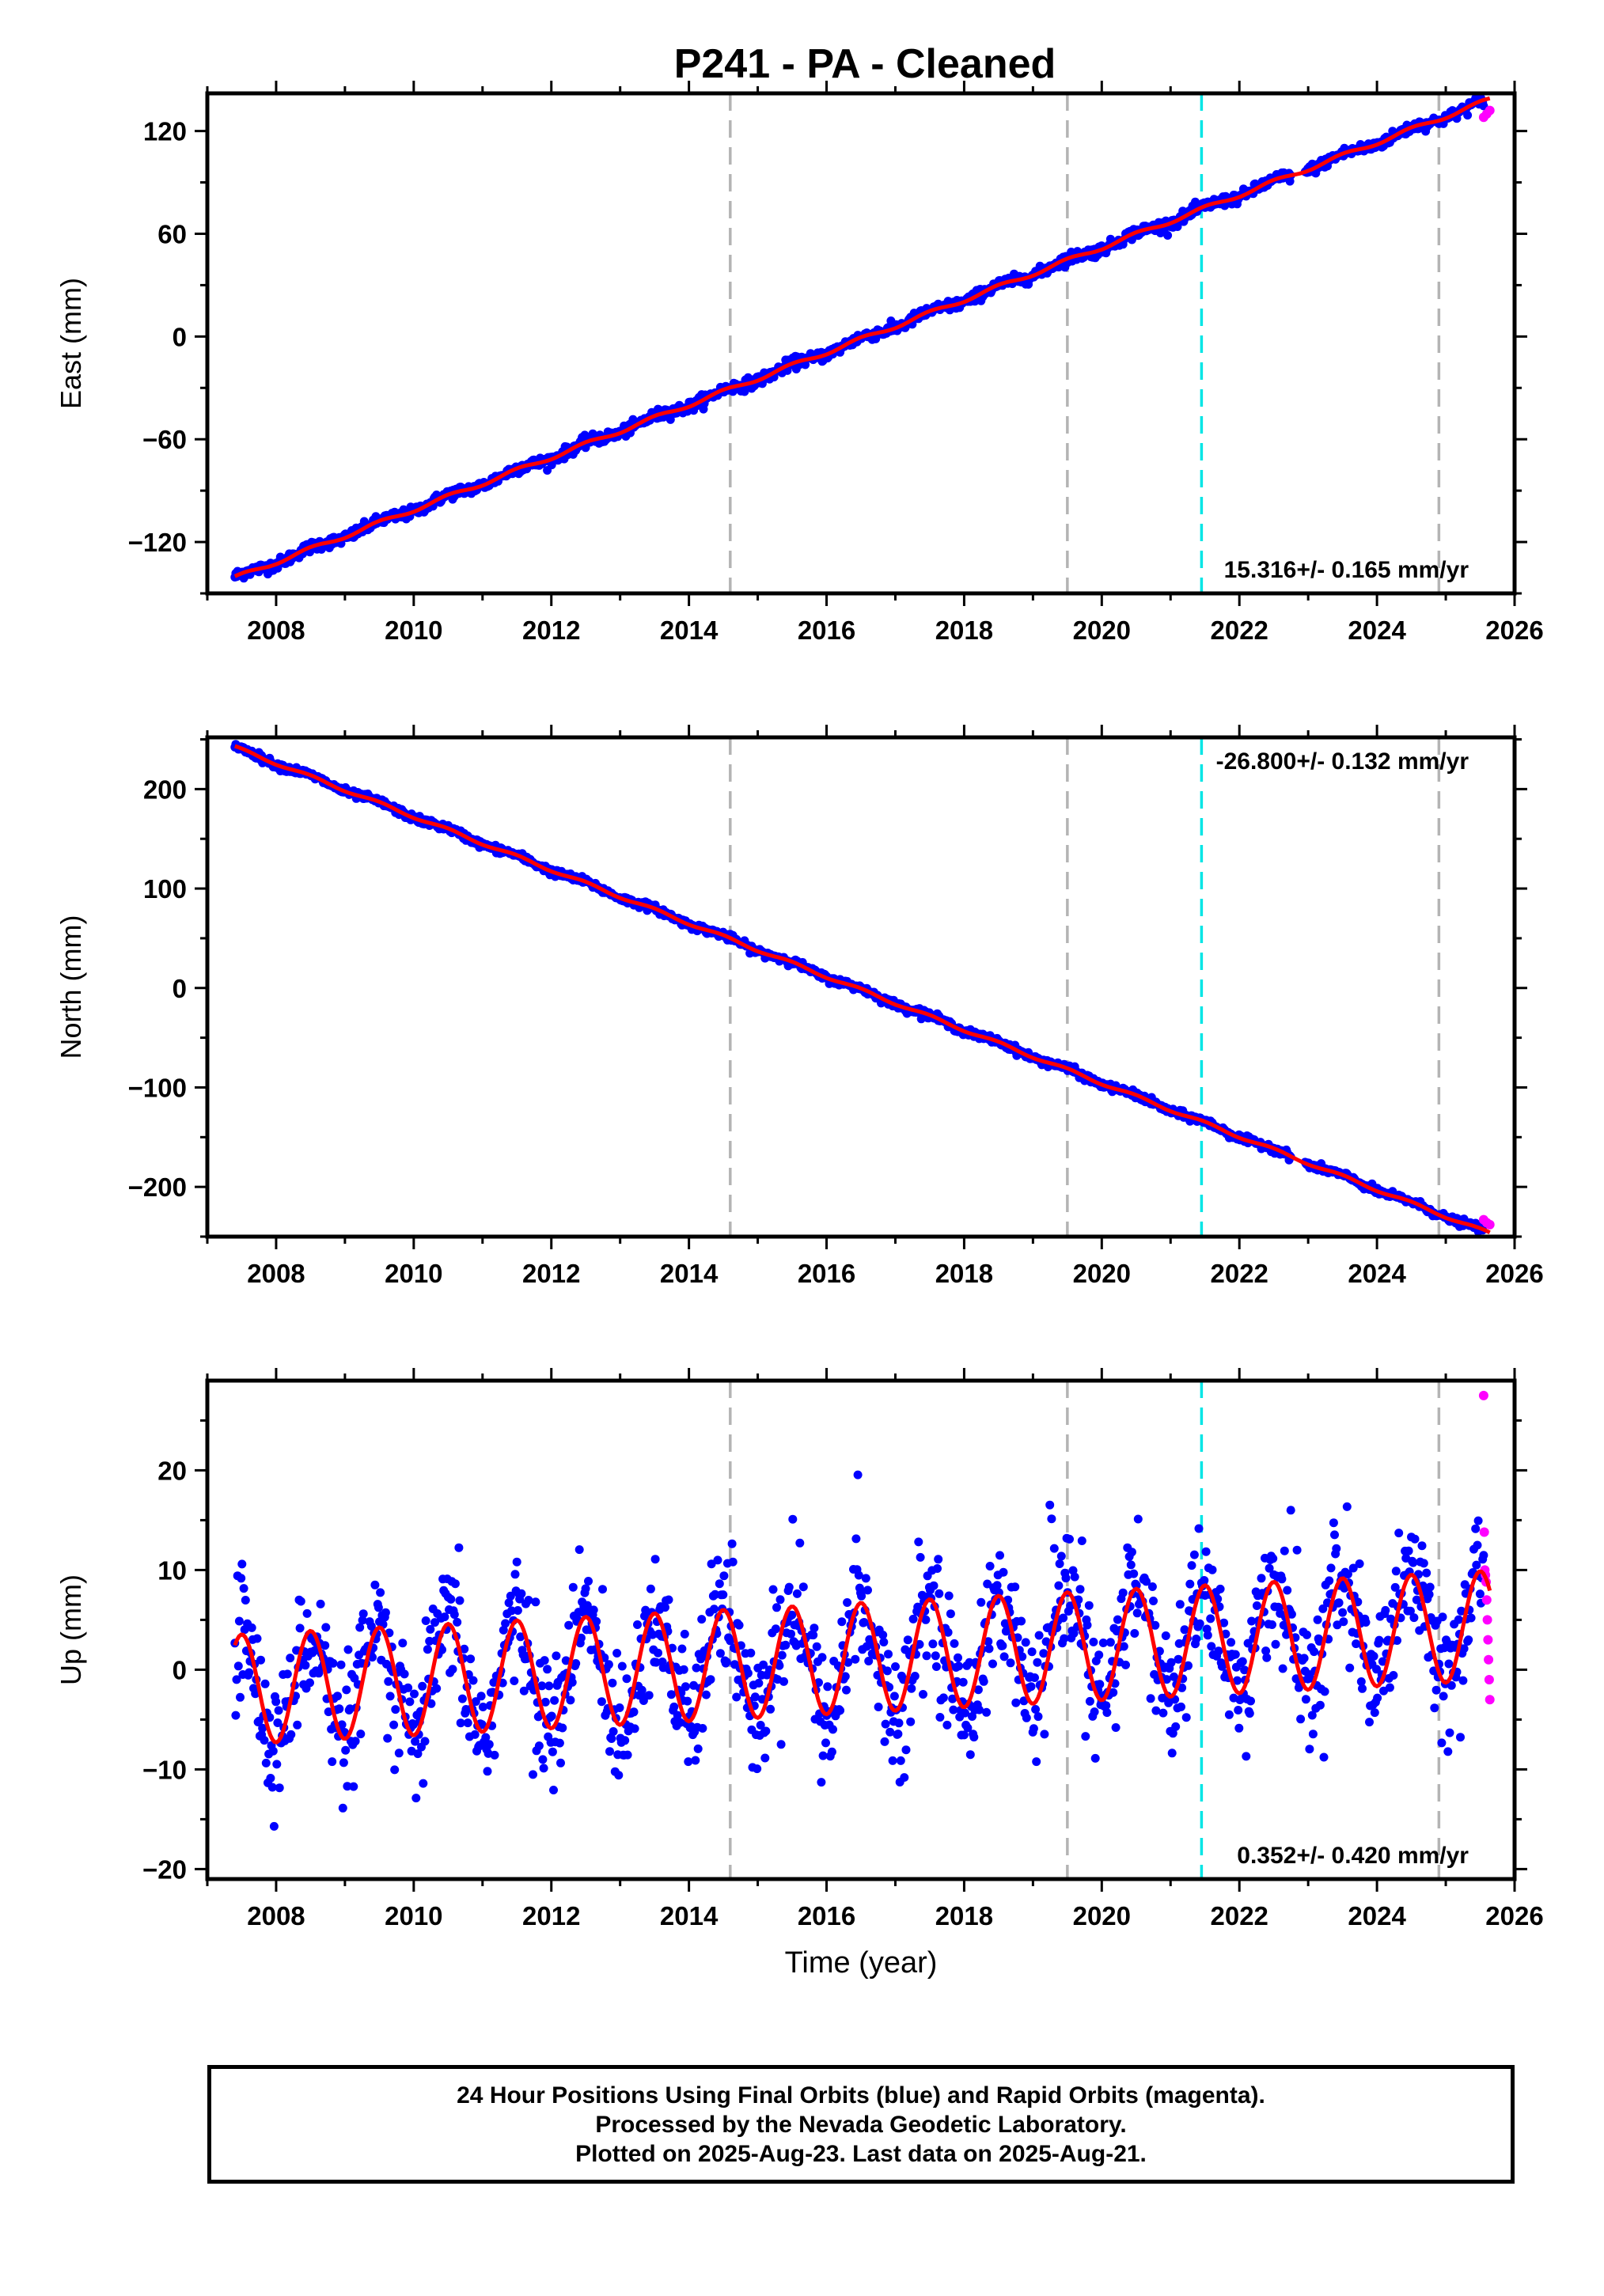  What do you see at coordinates (1346, 570) in the screenshot?
I see `rate-label: 15.316+/- 0.165 mm/yr` at bounding box center [1346, 570].